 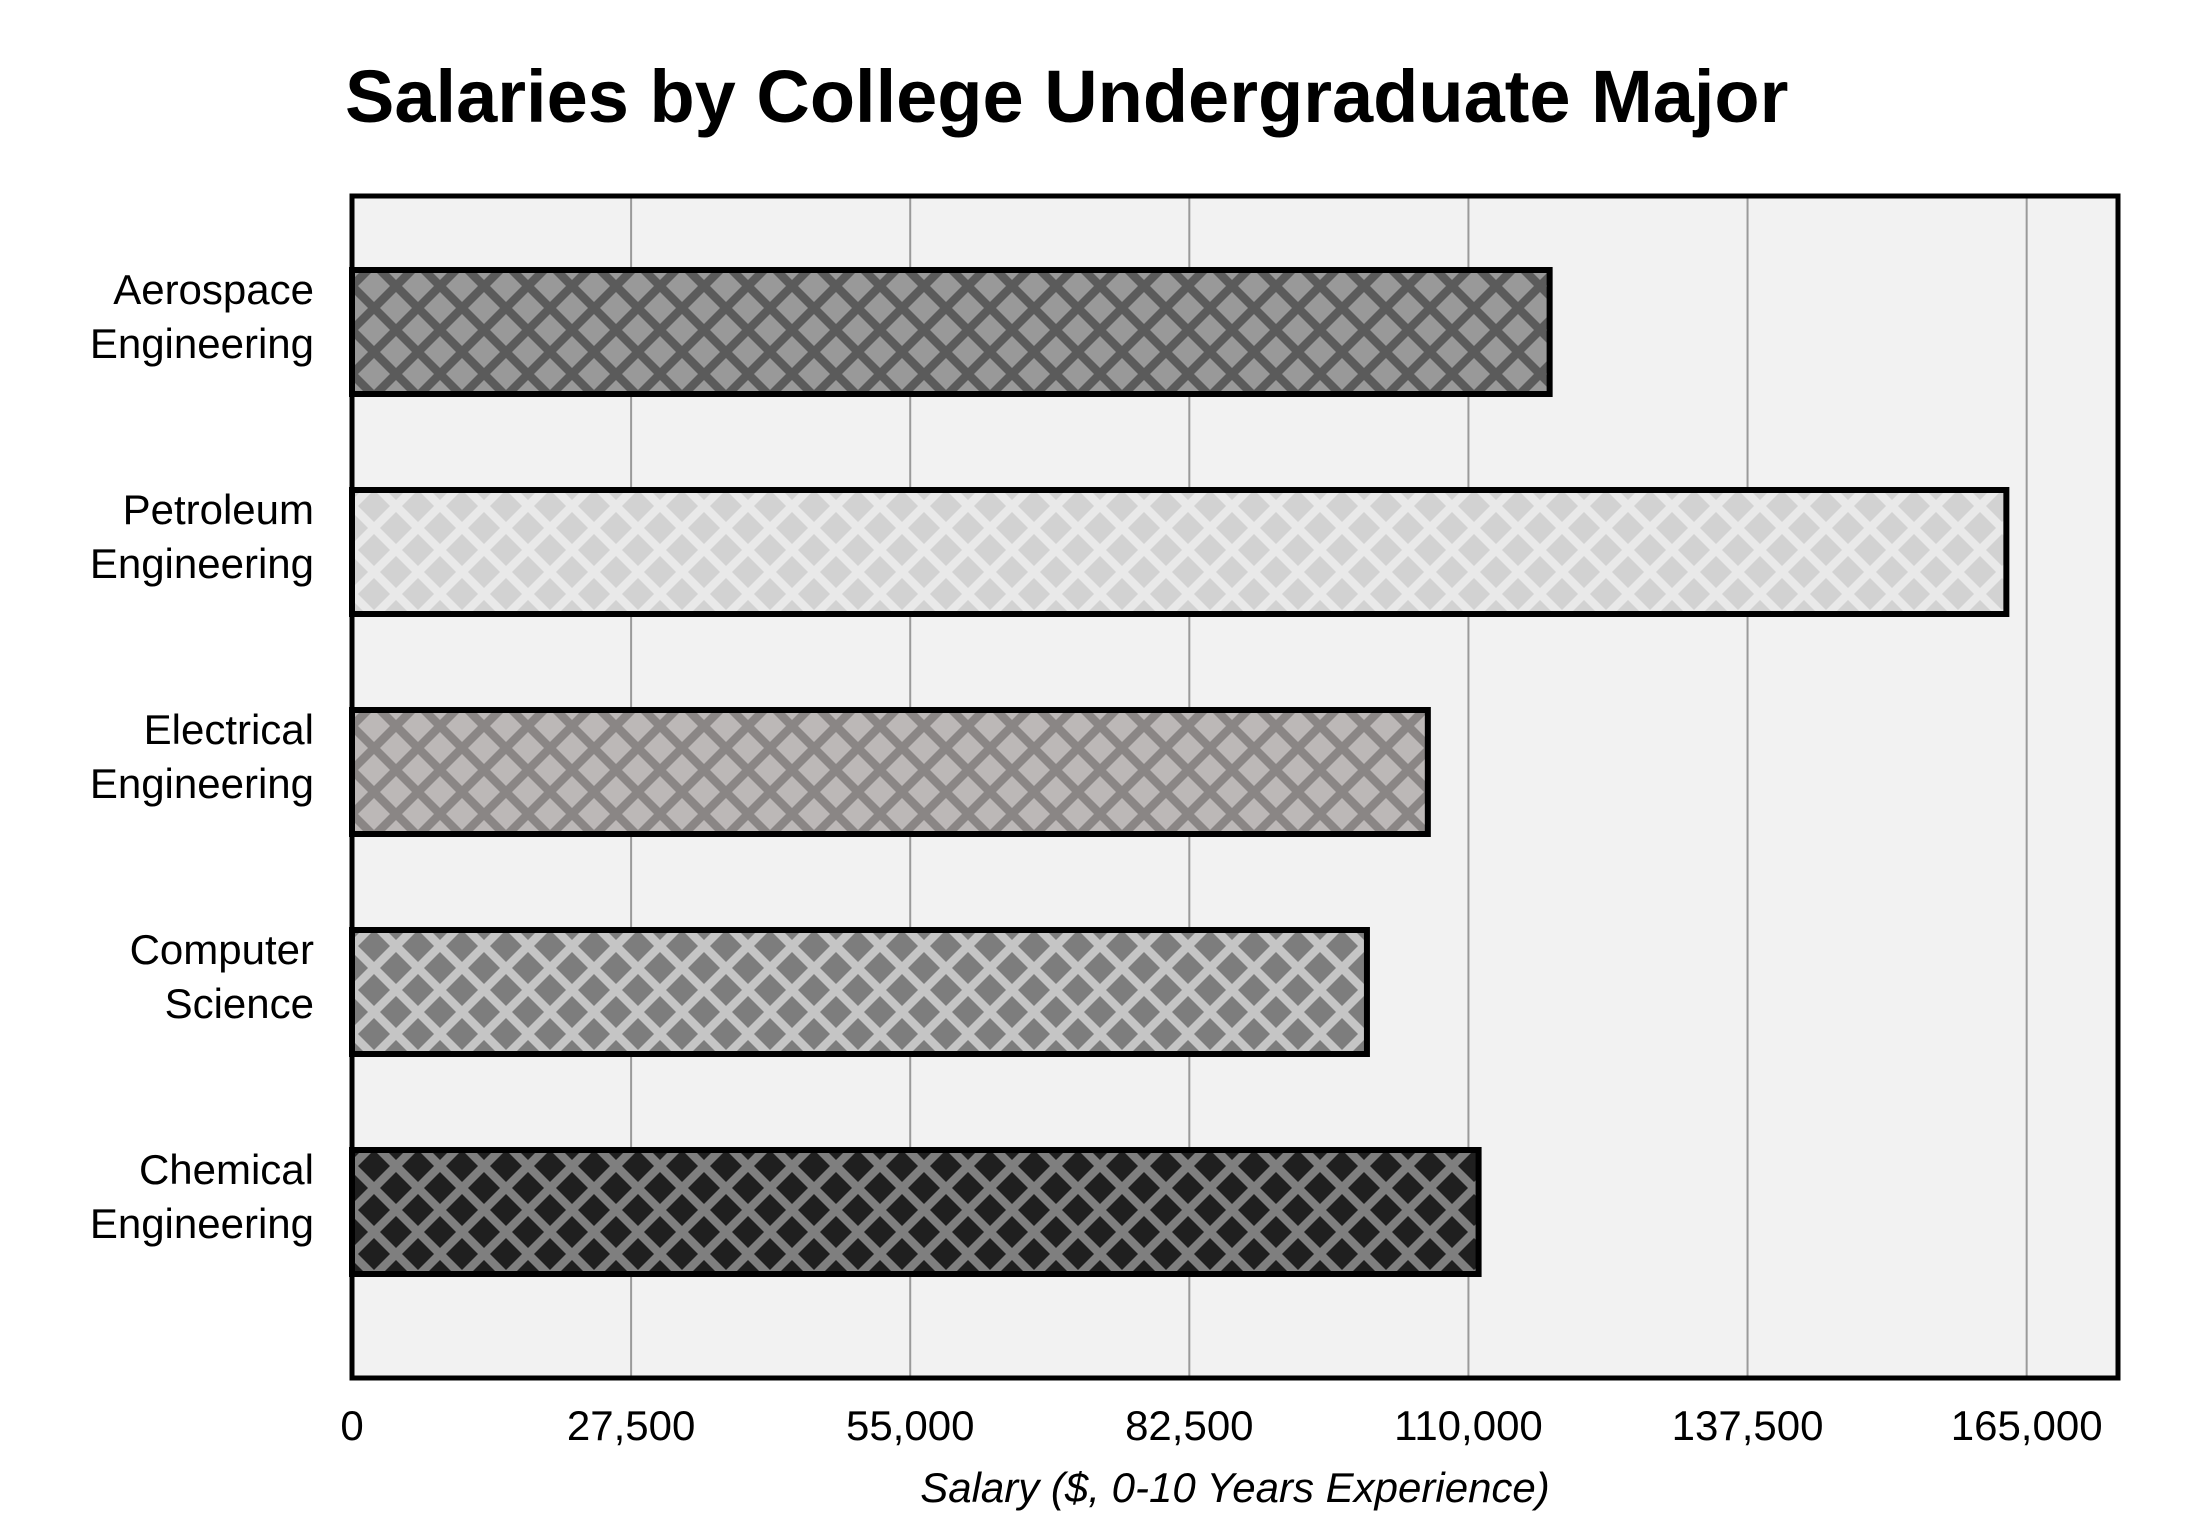 I want to click on category-label: Petroleum Engineering, so click(x=202, y=536).